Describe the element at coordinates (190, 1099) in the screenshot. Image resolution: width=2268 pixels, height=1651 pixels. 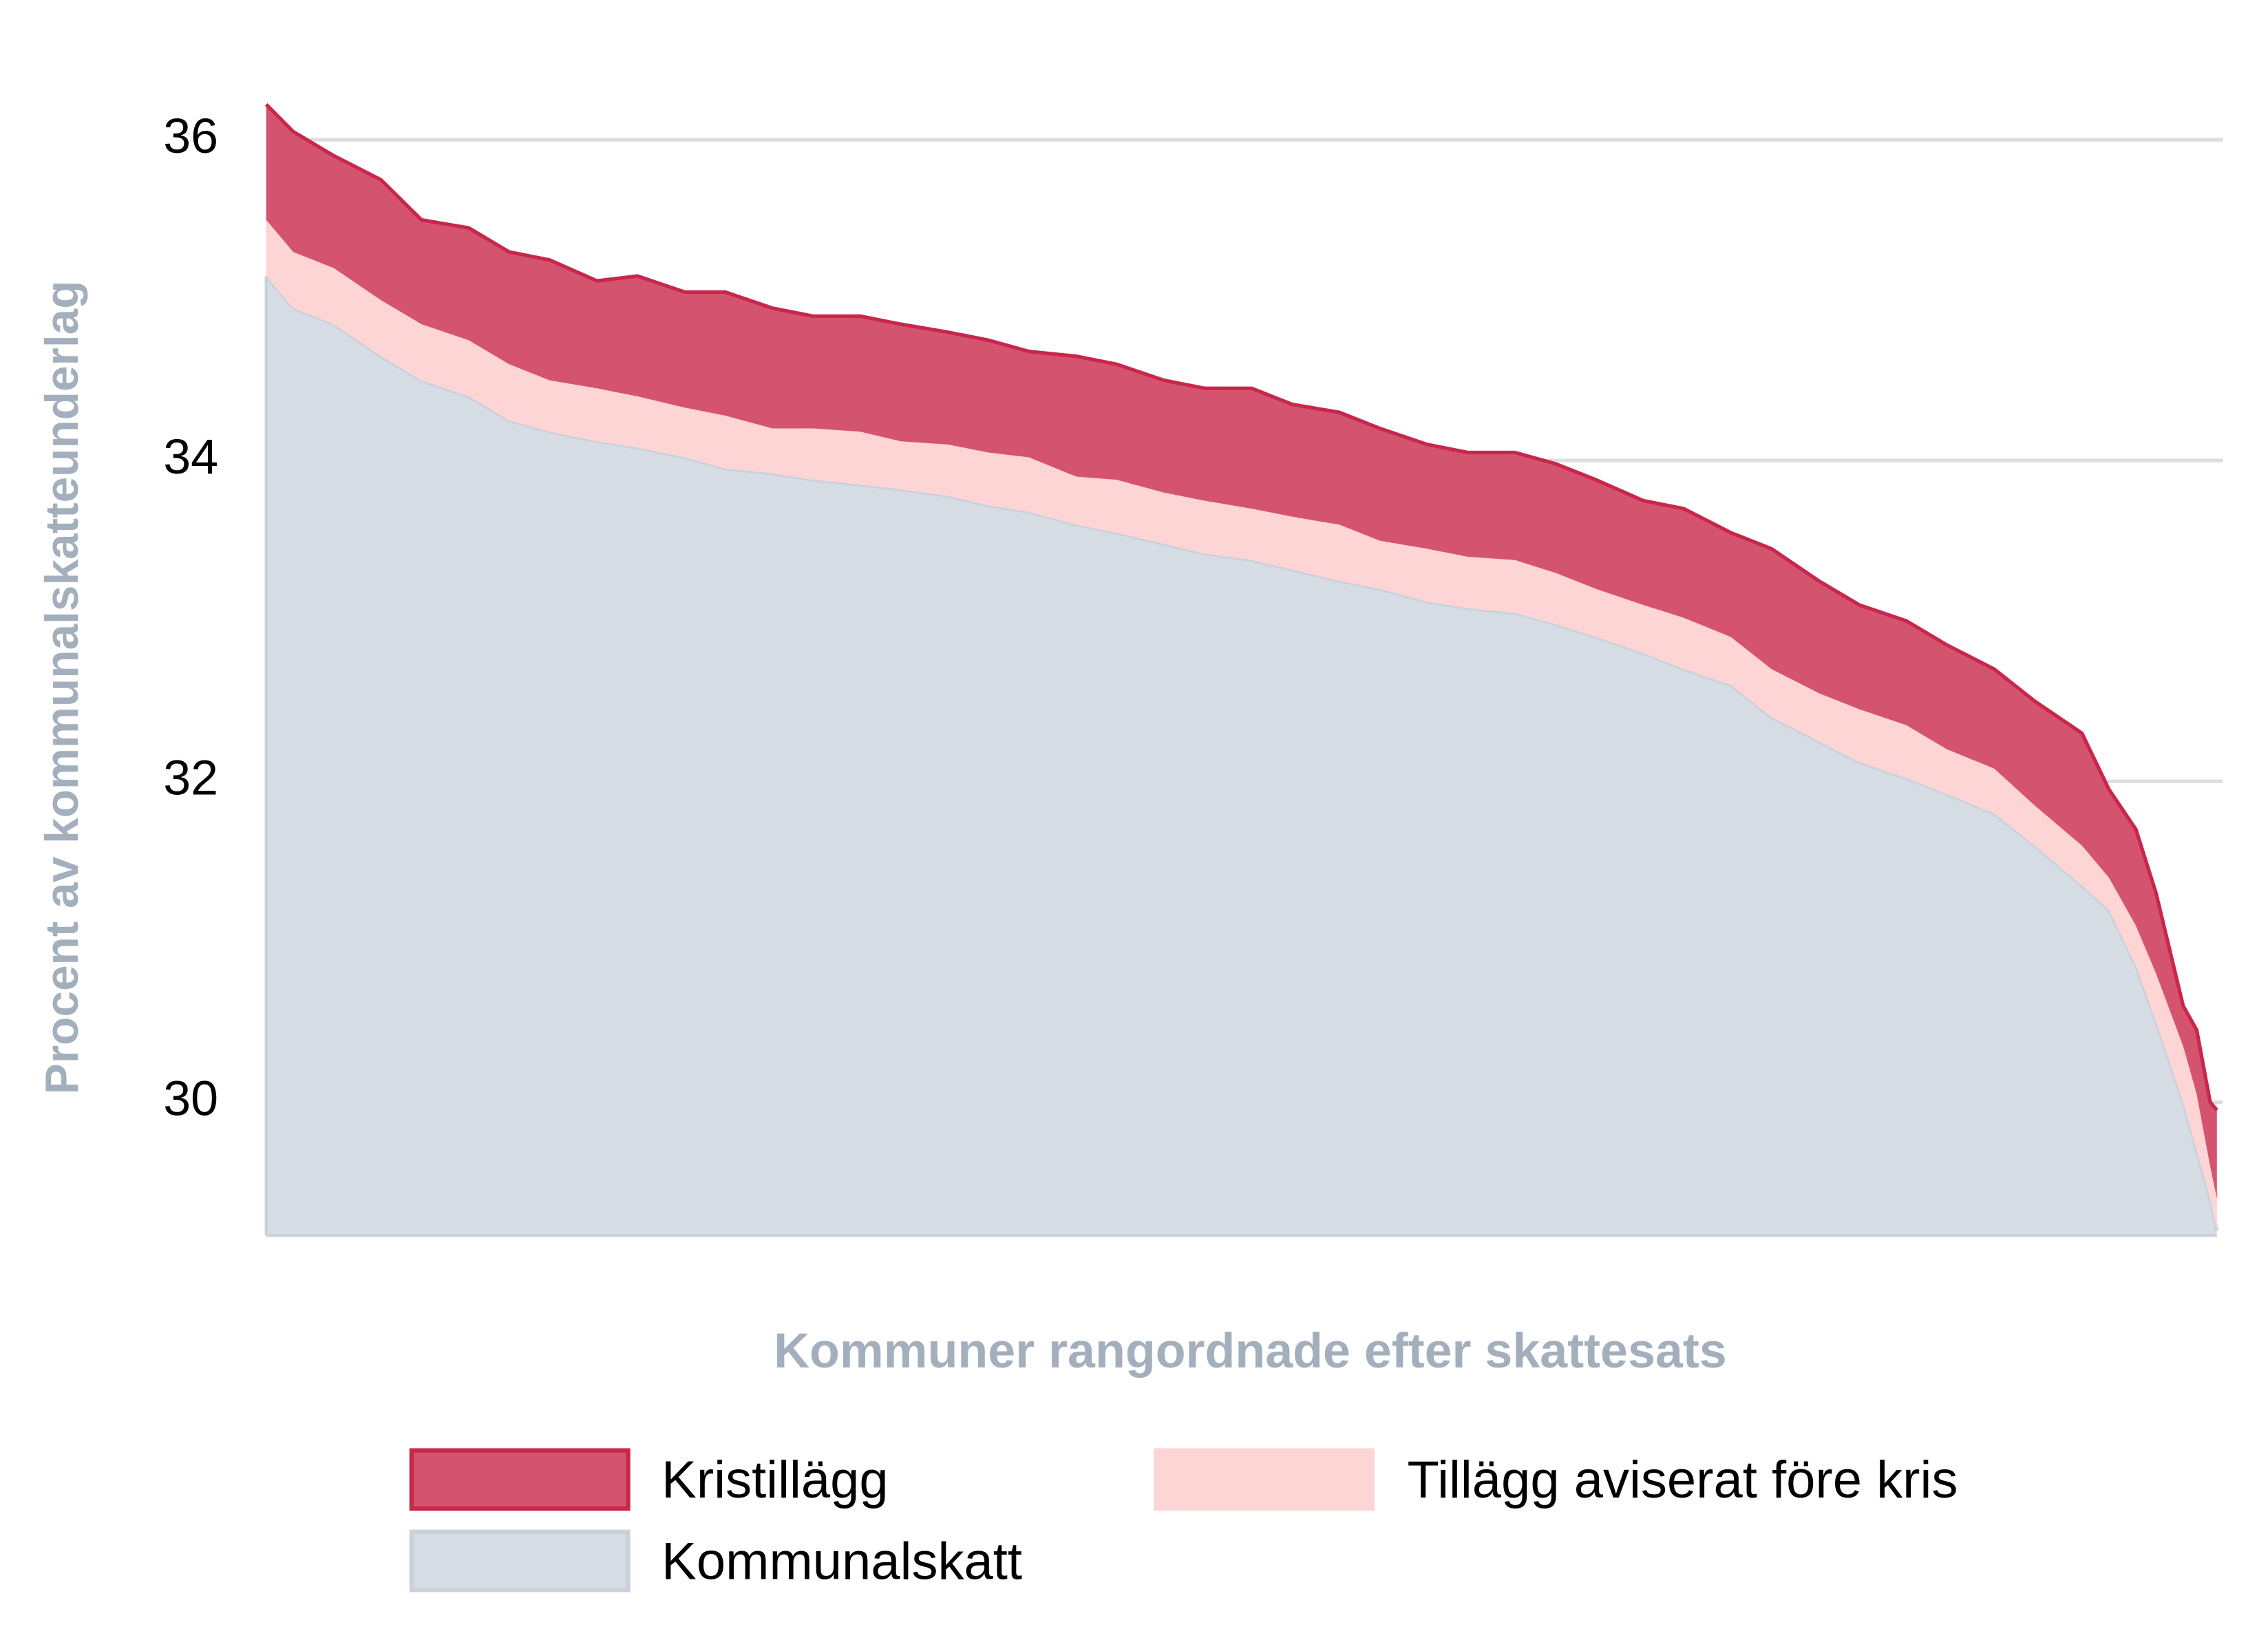
I see `y-tick-label: 30` at that location.